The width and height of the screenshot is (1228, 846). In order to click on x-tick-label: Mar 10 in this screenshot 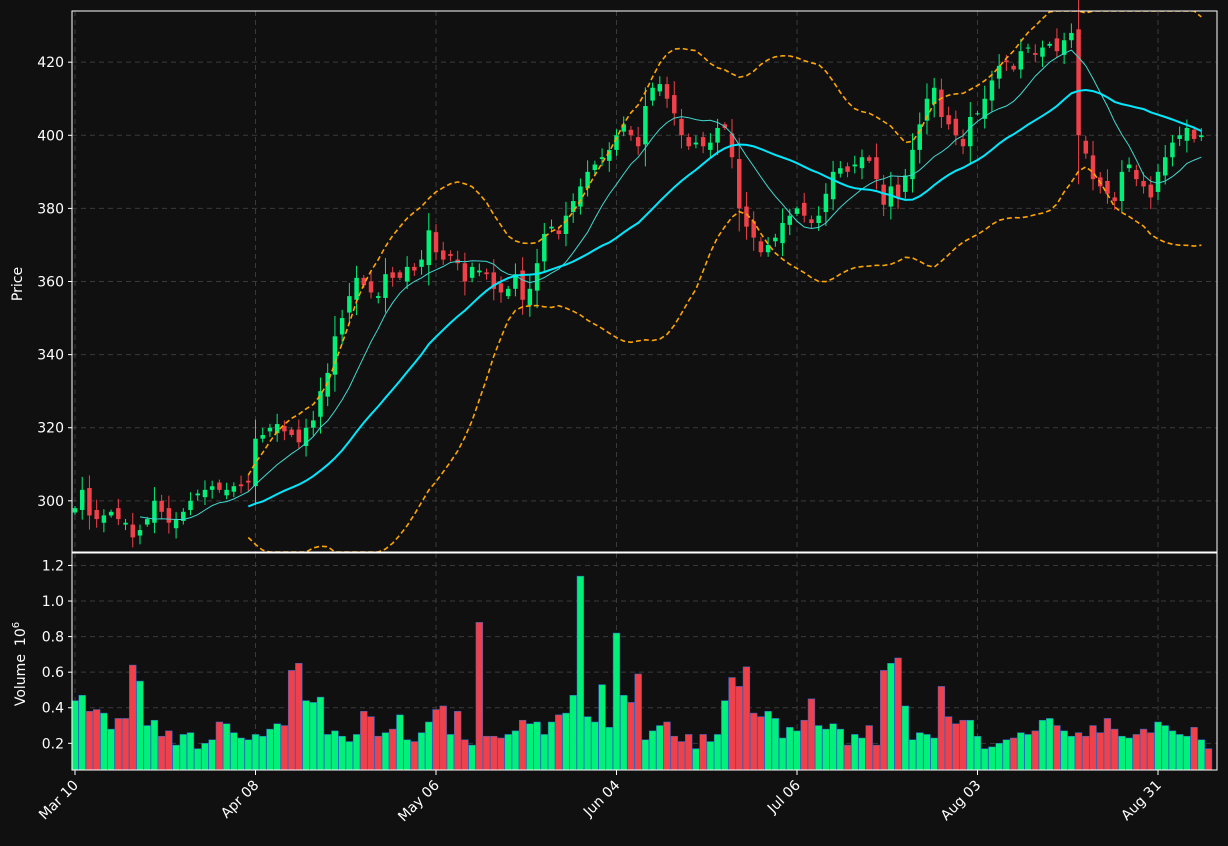, I will do `click(59, 801)`.